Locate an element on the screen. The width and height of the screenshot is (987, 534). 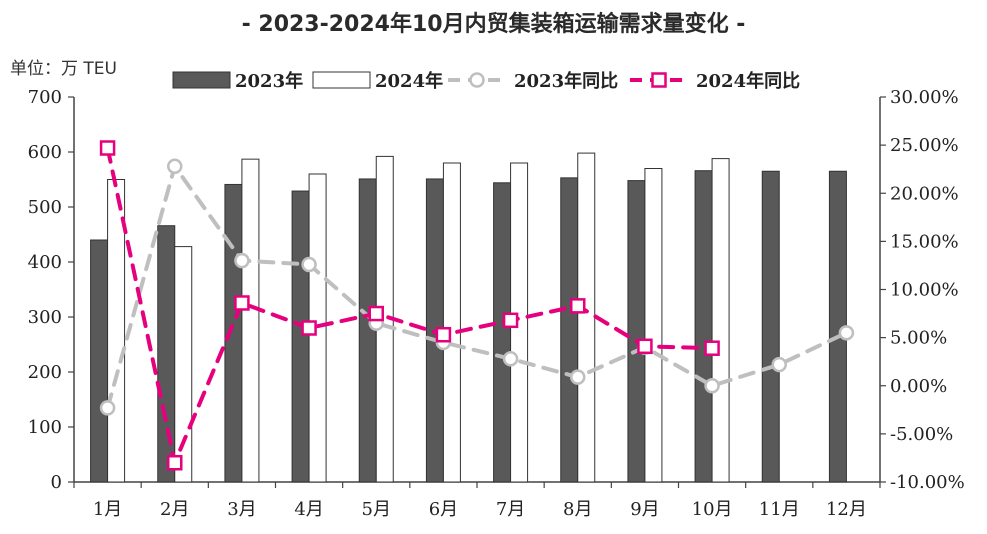
right-tick-label: -5.00% is located at coordinates (921, 434).